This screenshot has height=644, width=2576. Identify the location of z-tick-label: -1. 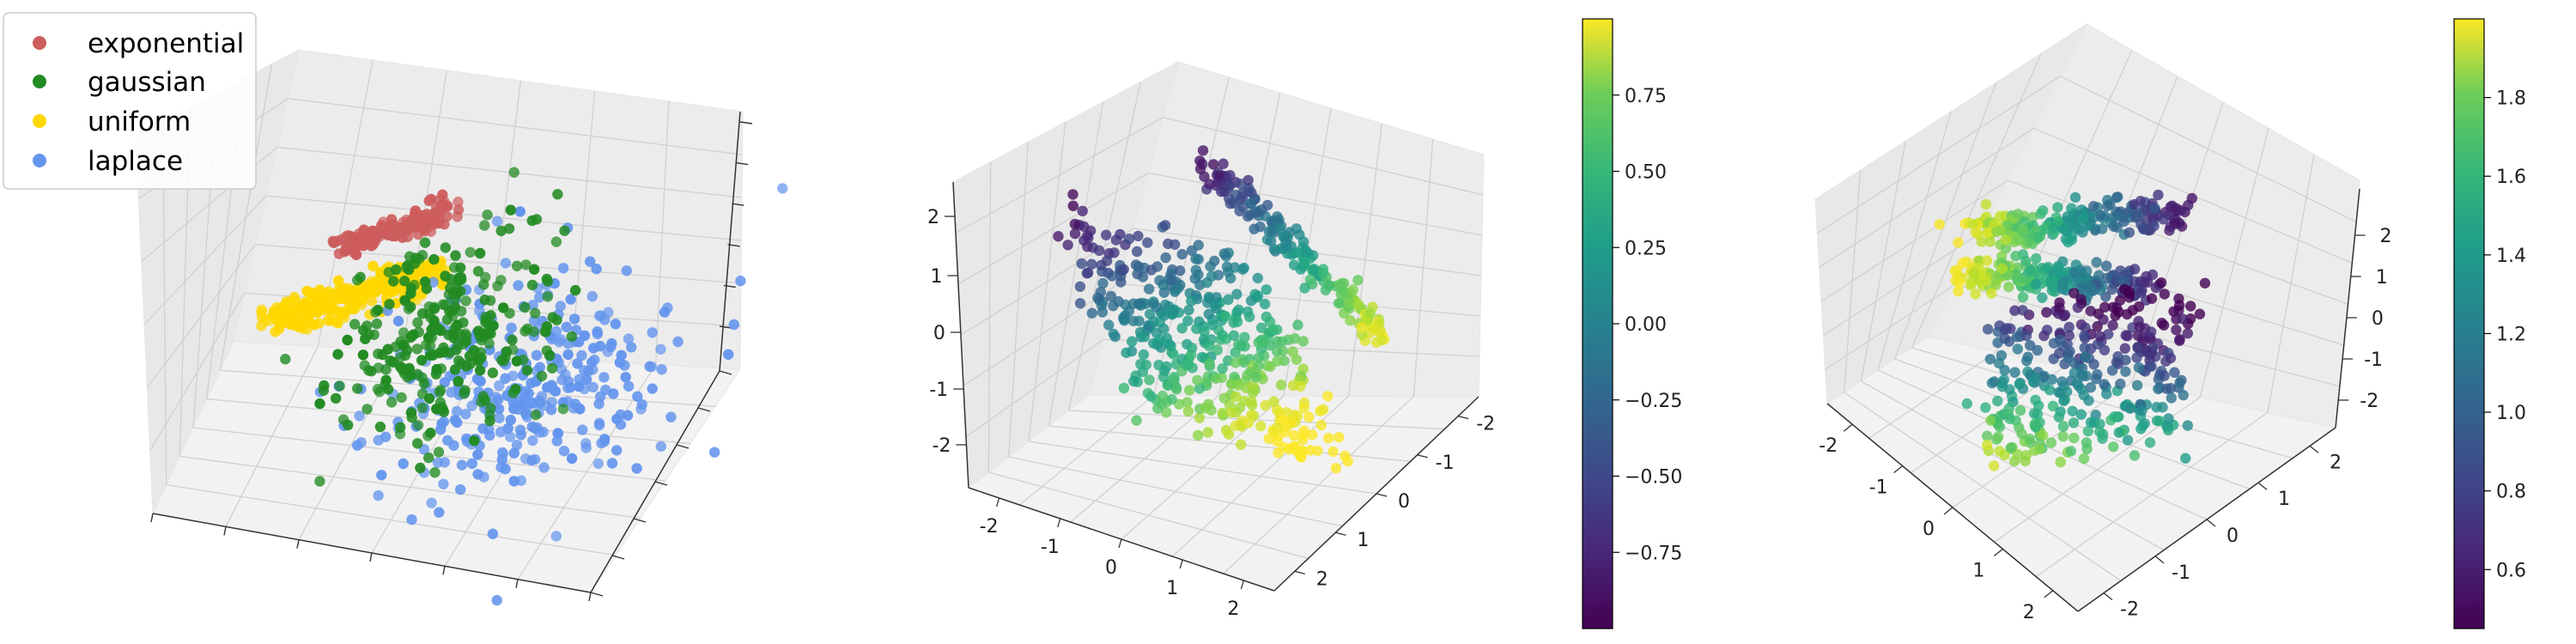
(939, 390).